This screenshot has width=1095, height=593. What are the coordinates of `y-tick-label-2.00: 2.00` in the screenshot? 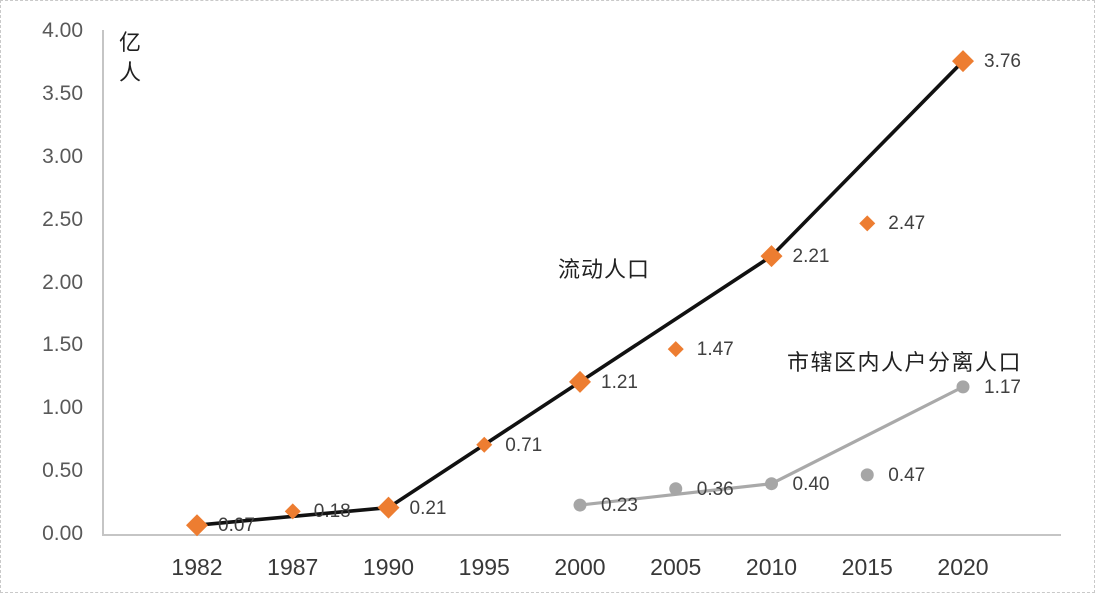 It's located at (62, 282).